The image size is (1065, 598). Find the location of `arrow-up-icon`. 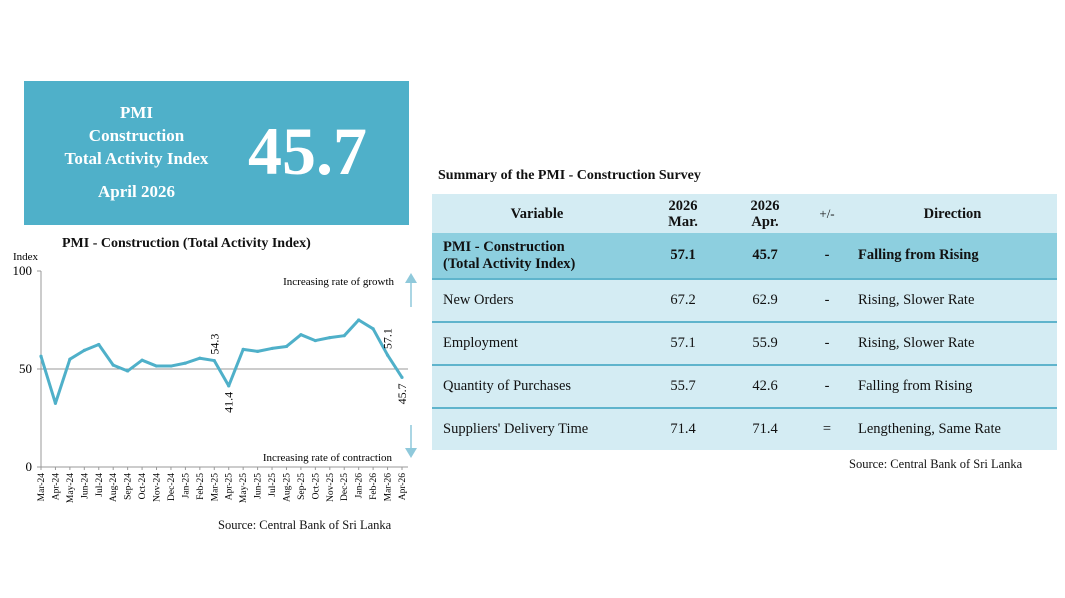

arrow-up-icon is located at coordinates (411, 290).